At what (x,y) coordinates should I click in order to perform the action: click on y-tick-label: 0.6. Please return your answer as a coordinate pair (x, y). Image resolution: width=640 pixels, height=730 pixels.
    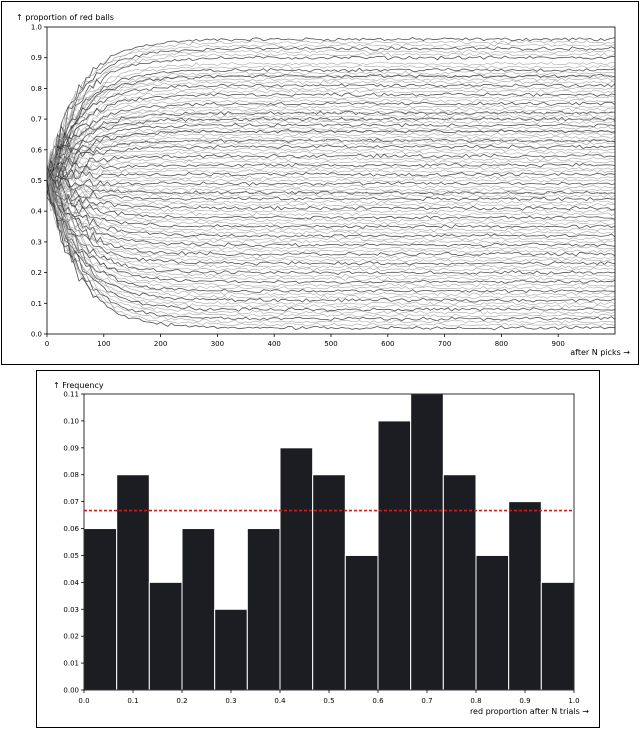
    Looking at the image, I should click on (37, 150).